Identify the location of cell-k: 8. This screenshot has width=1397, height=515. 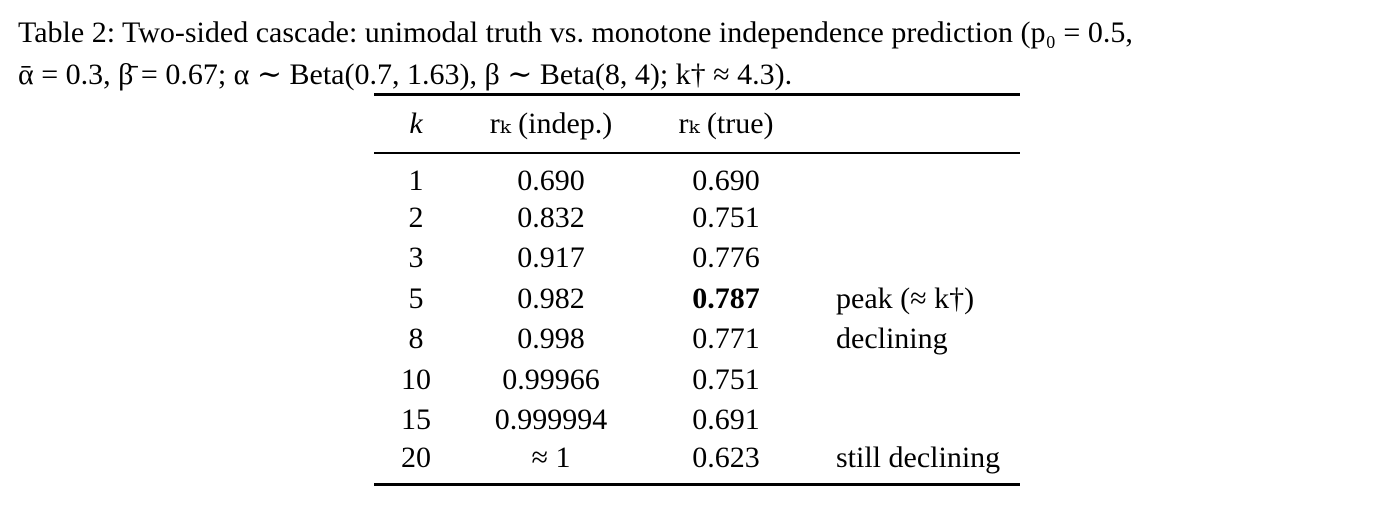
(416, 339).